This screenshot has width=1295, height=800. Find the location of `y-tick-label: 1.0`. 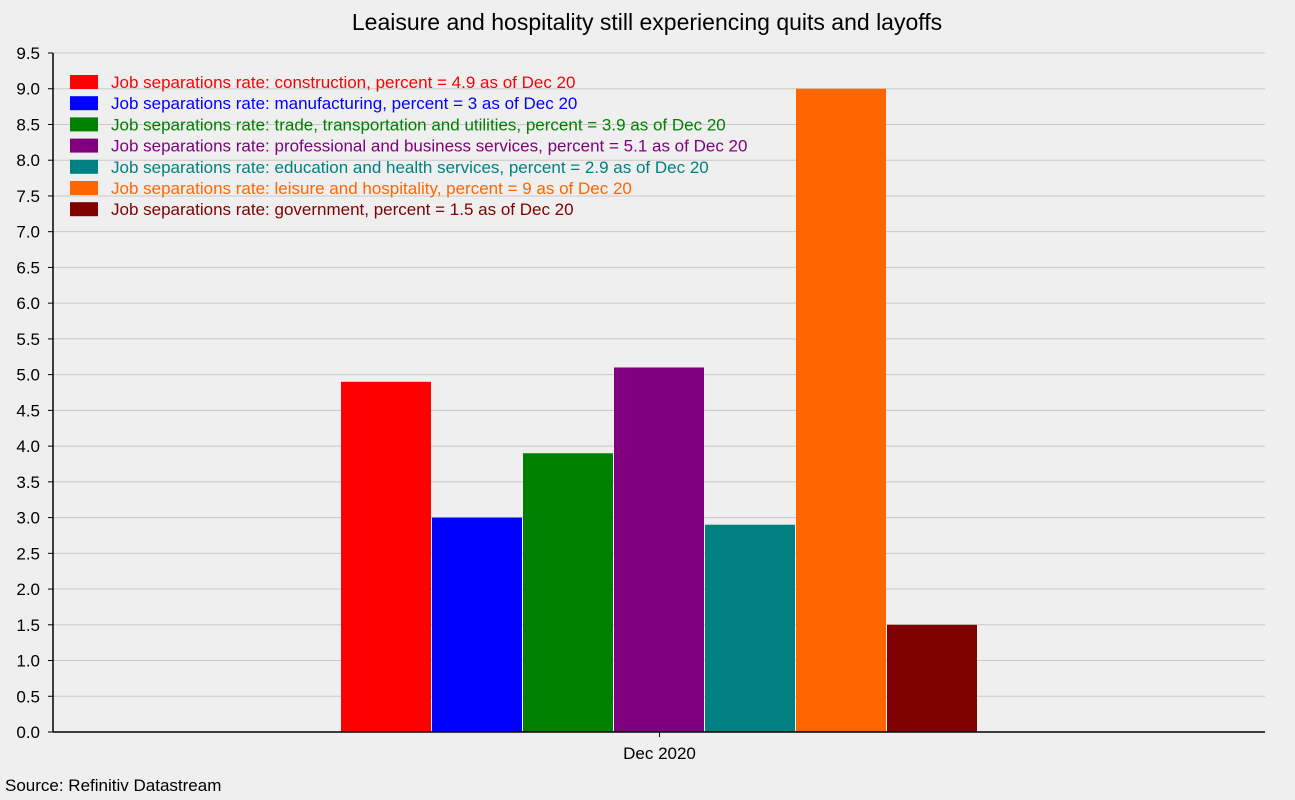

y-tick-label: 1.0 is located at coordinates (28, 661).